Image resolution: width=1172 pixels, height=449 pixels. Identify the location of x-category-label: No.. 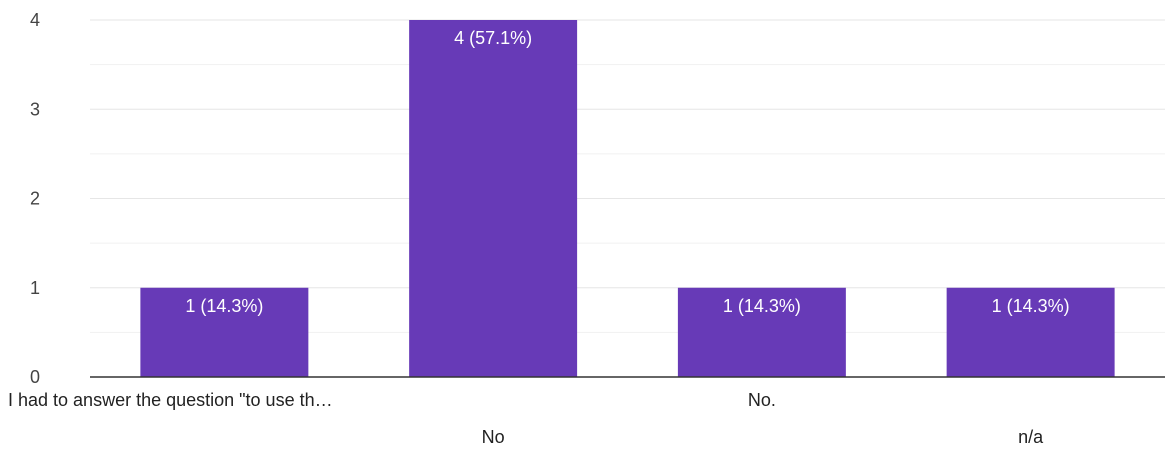
(762, 400).